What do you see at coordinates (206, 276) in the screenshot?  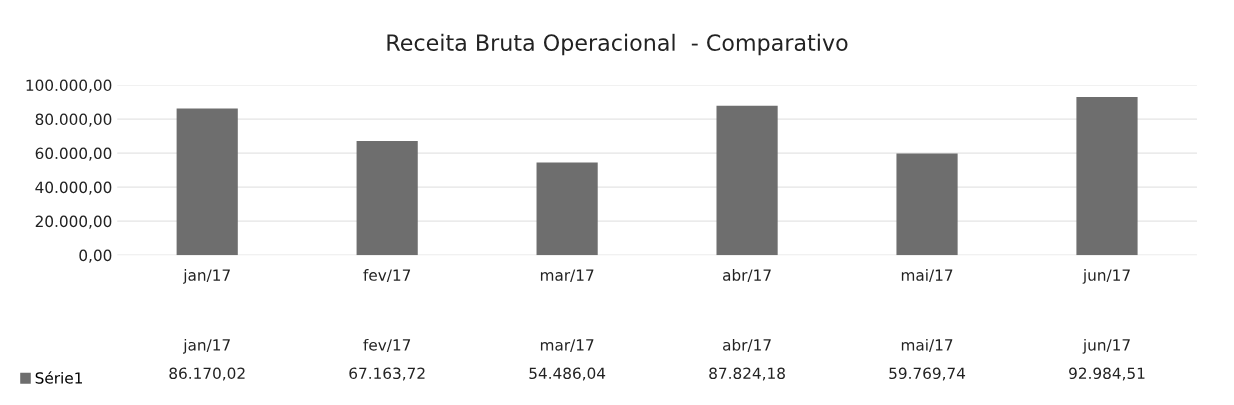 I see `x-tick-label: jan/17` at bounding box center [206, 276].